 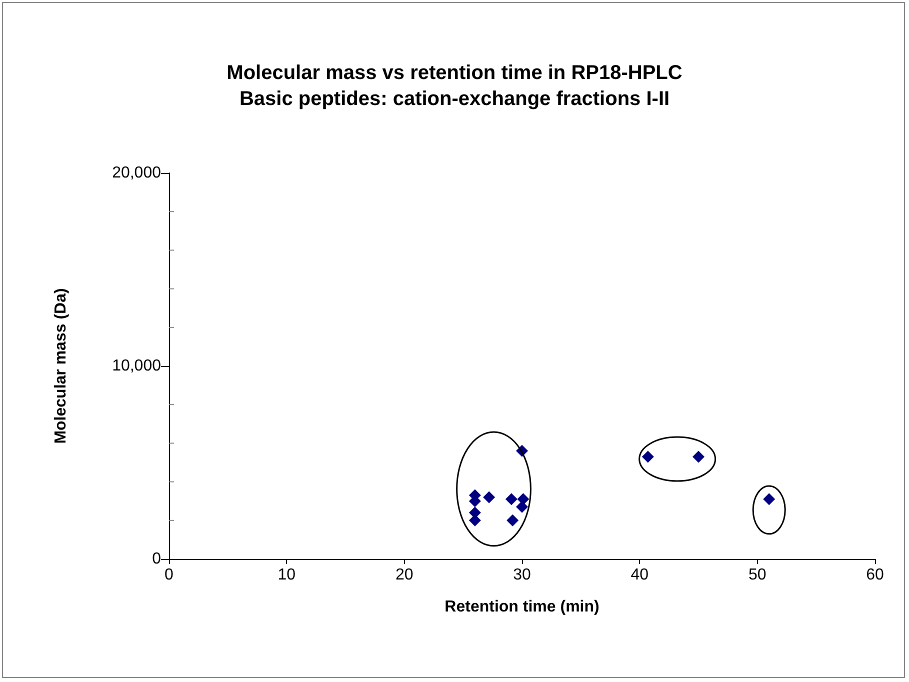 I want to click on y-tick-label: 20,000, so click(x=137, y=173).